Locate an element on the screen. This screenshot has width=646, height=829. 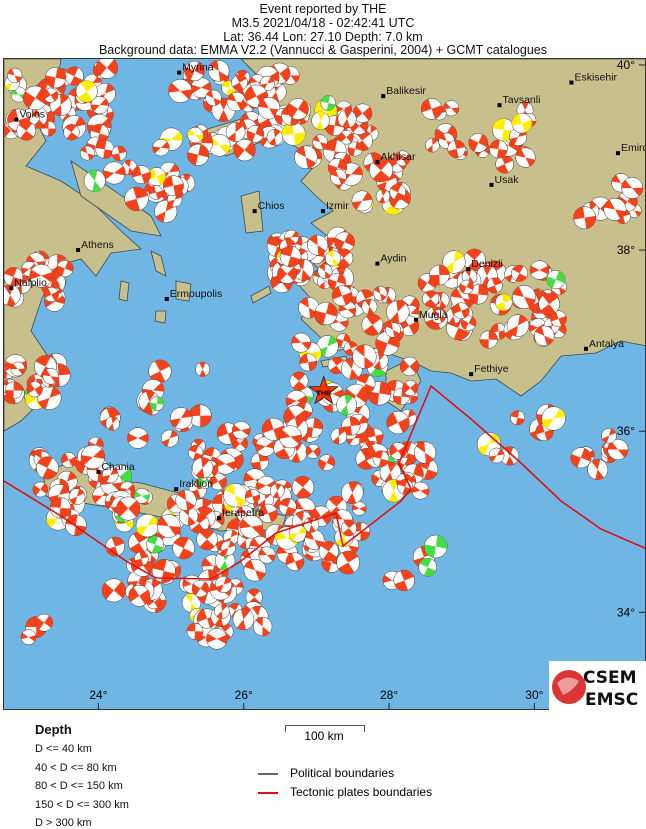
event-star-icon is located at coordinates (324, 390).